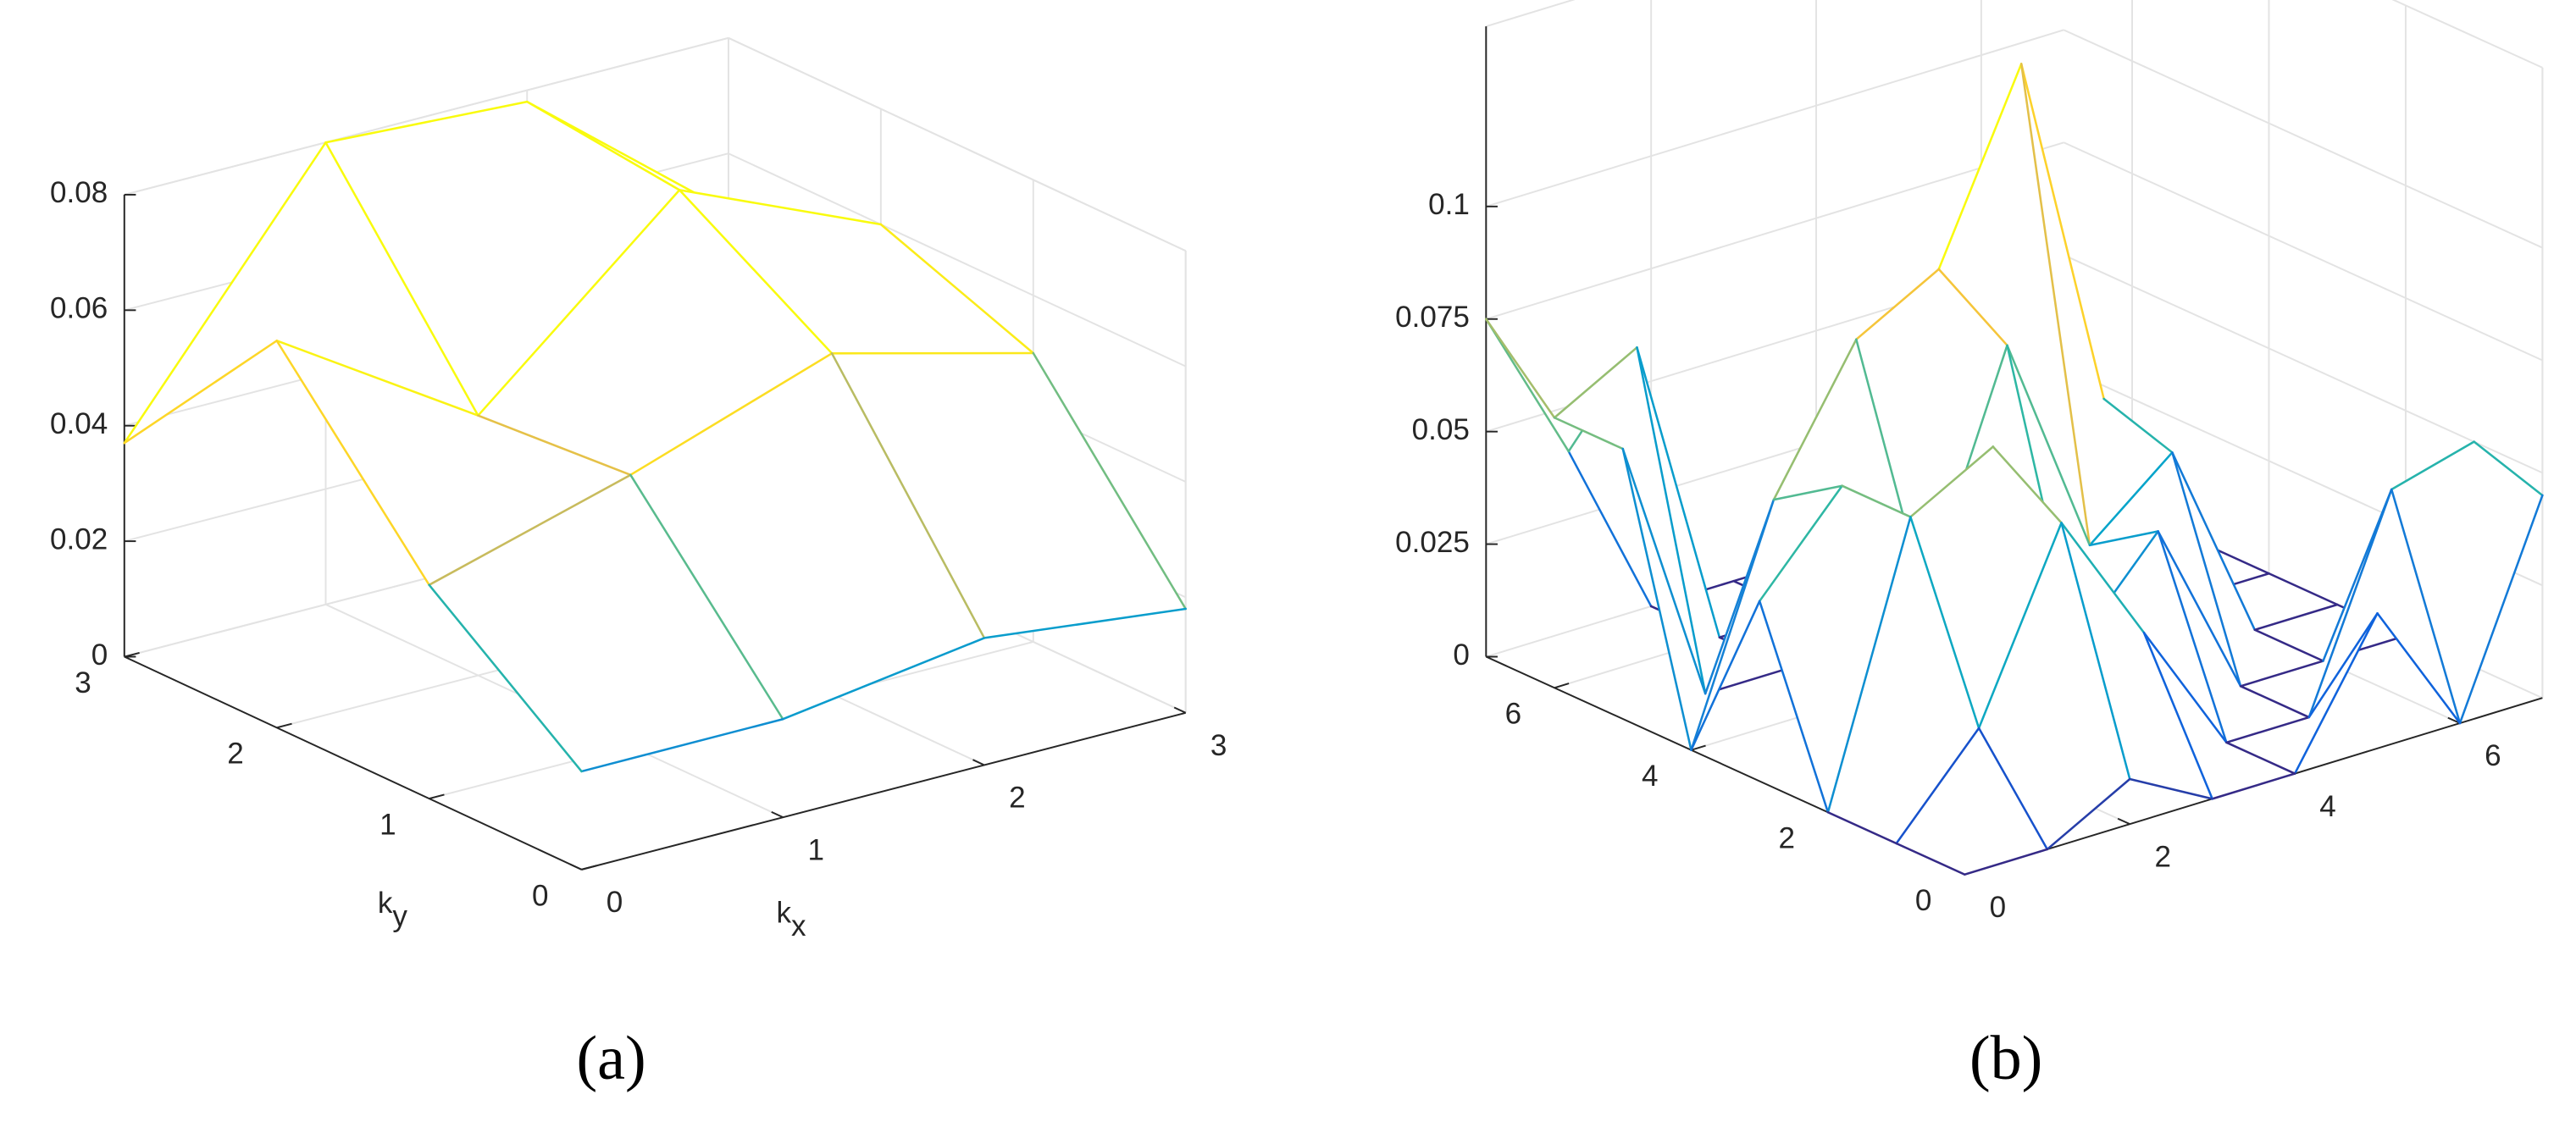 This screenshot has height=1122, width=2576. What do you see at coordinates (79, 308) in the screenshot?
I see `z-tick-label: 0.06` at bounding box center [79, 308].